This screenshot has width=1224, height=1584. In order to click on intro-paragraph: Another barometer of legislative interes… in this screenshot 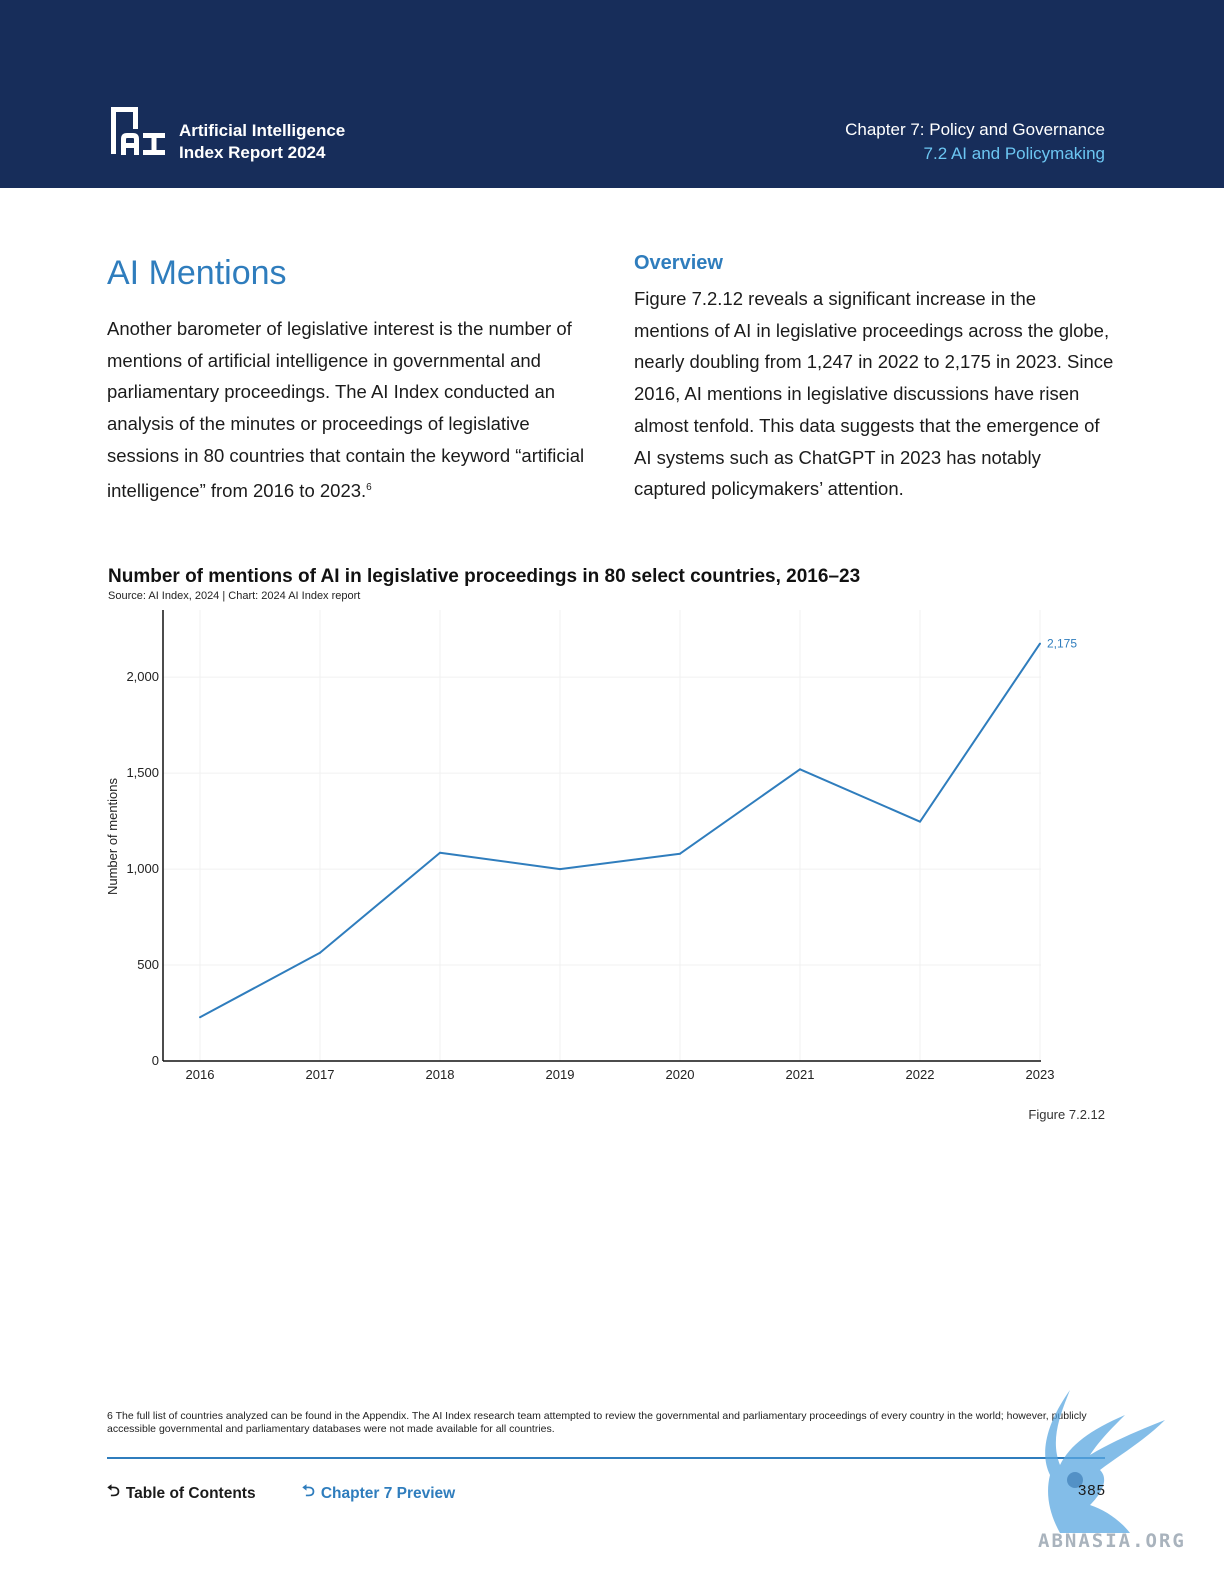, I will do `click(352, 409)`.